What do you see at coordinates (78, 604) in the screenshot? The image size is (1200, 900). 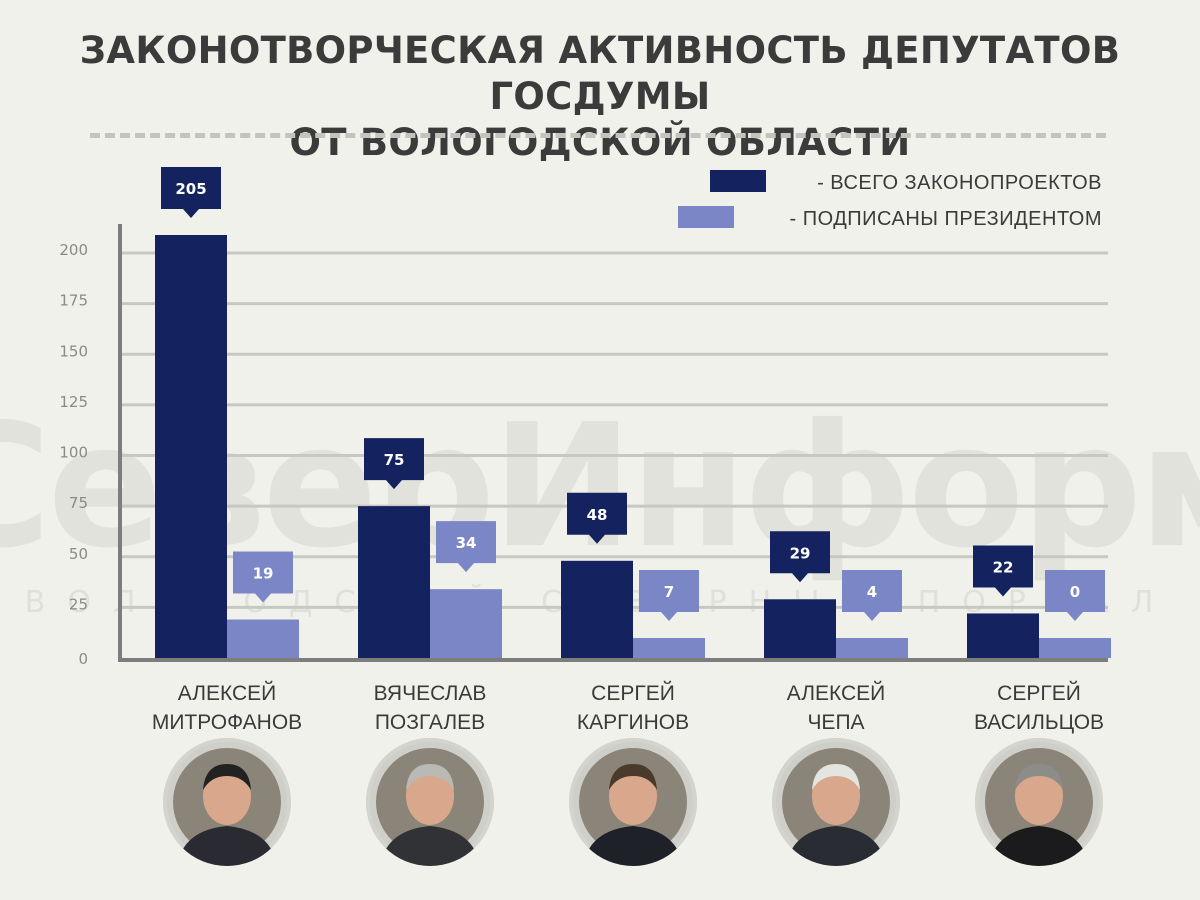 I see `y-tick-label: 25` at bounding box center [78, 604].